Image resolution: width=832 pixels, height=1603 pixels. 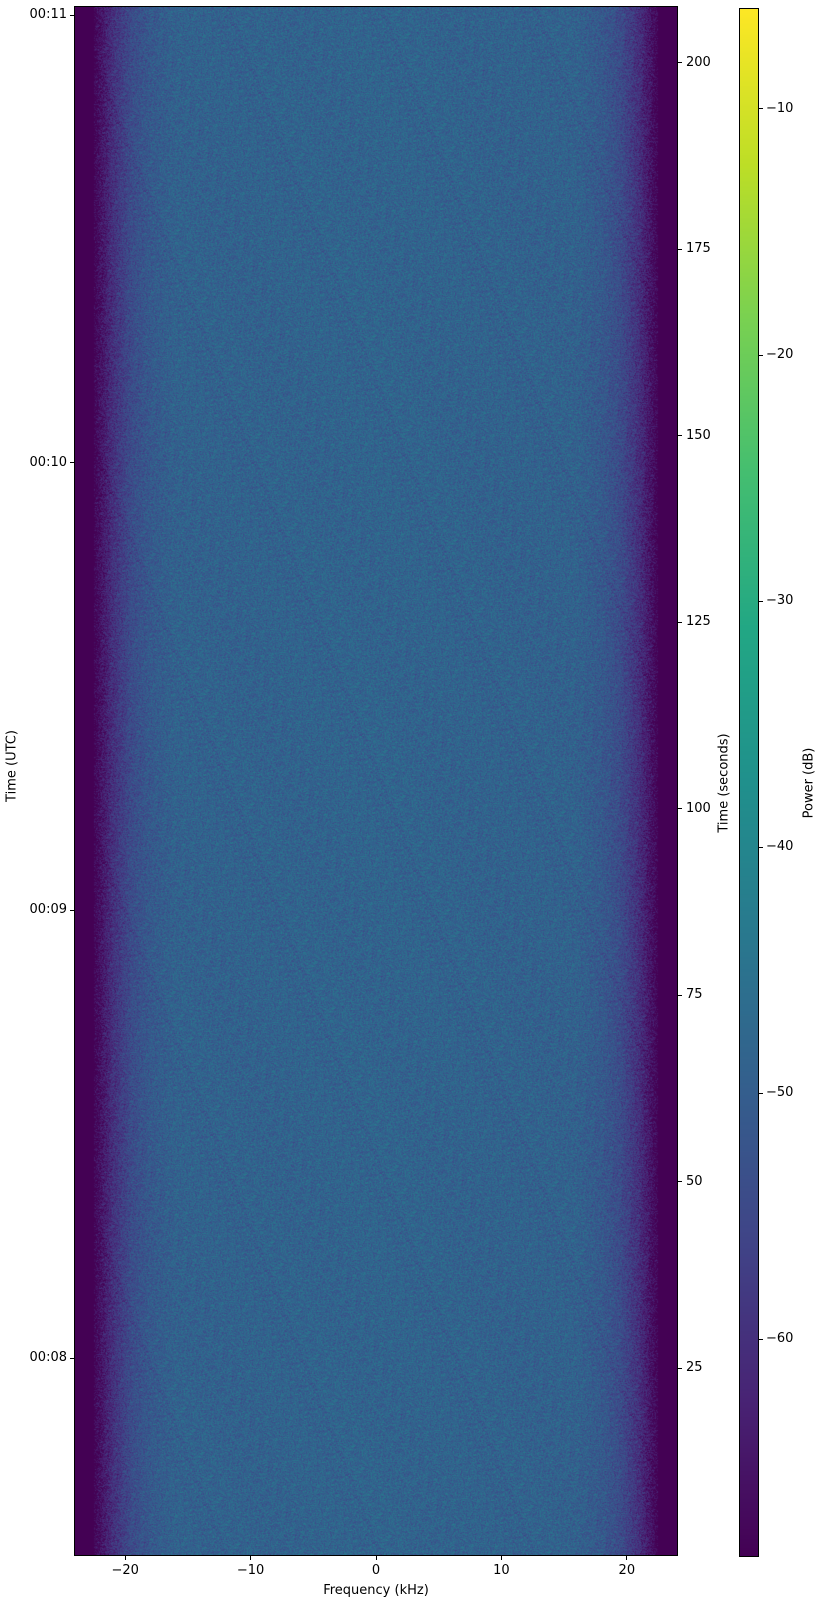 I want to click on y2-tick-label: 200, so click(x=698, y=62).